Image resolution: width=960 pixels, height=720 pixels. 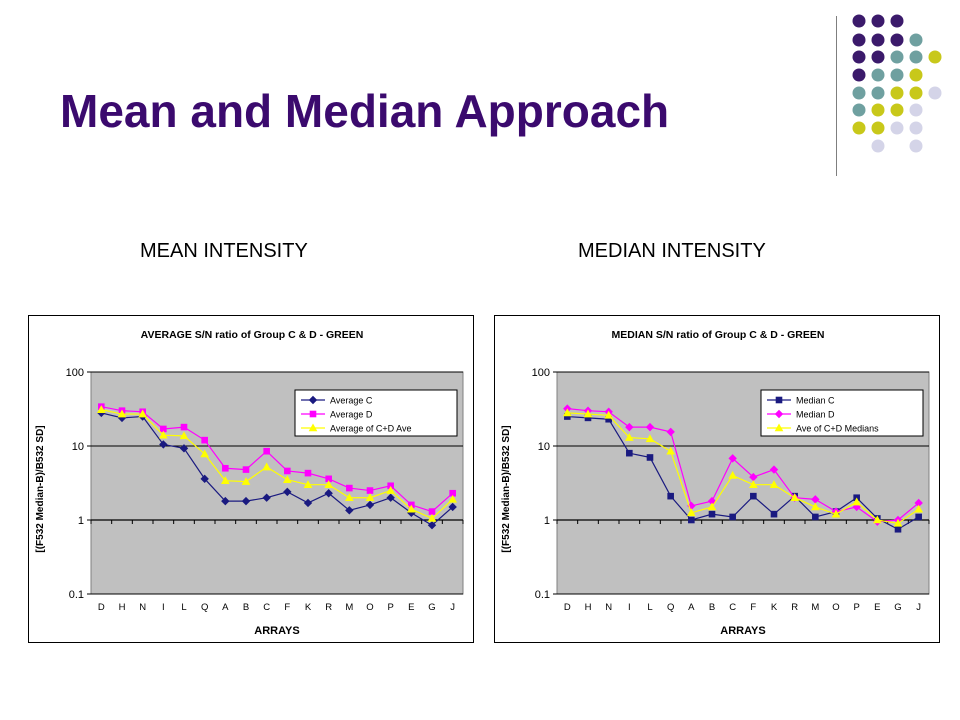 What do you see at coordinates (252, 335) in the screenshot?
I see `chart-title: AVERAGE S/N ratio of Group C & D - GREEN` at bounding box center [252, 335].